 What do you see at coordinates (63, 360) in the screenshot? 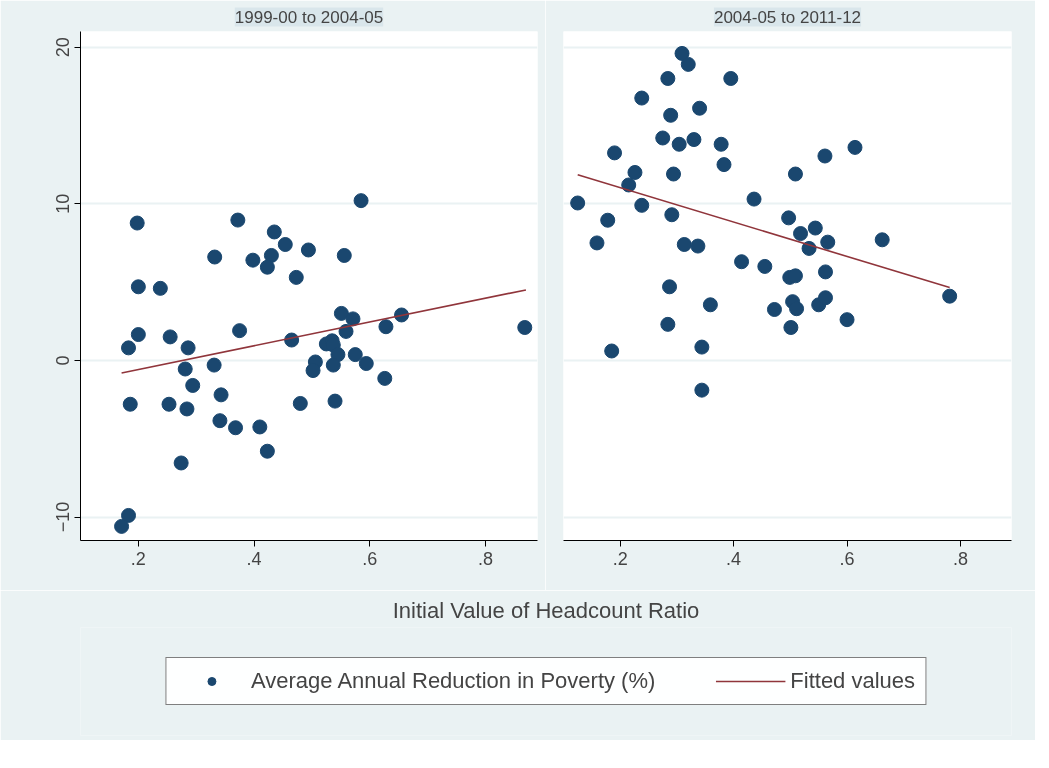
I see `y-tick-label: 0` at bounding box center [63, 360].